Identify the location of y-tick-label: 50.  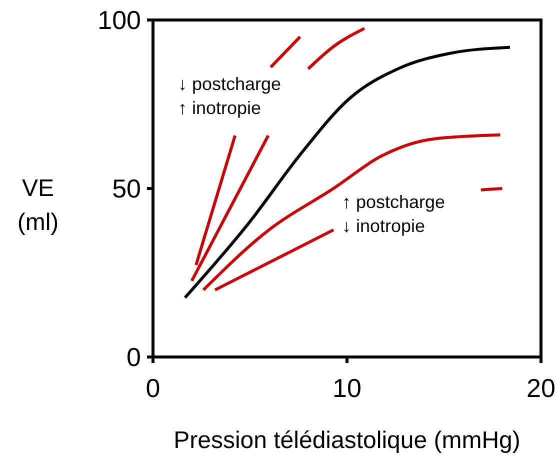
(126, 189).